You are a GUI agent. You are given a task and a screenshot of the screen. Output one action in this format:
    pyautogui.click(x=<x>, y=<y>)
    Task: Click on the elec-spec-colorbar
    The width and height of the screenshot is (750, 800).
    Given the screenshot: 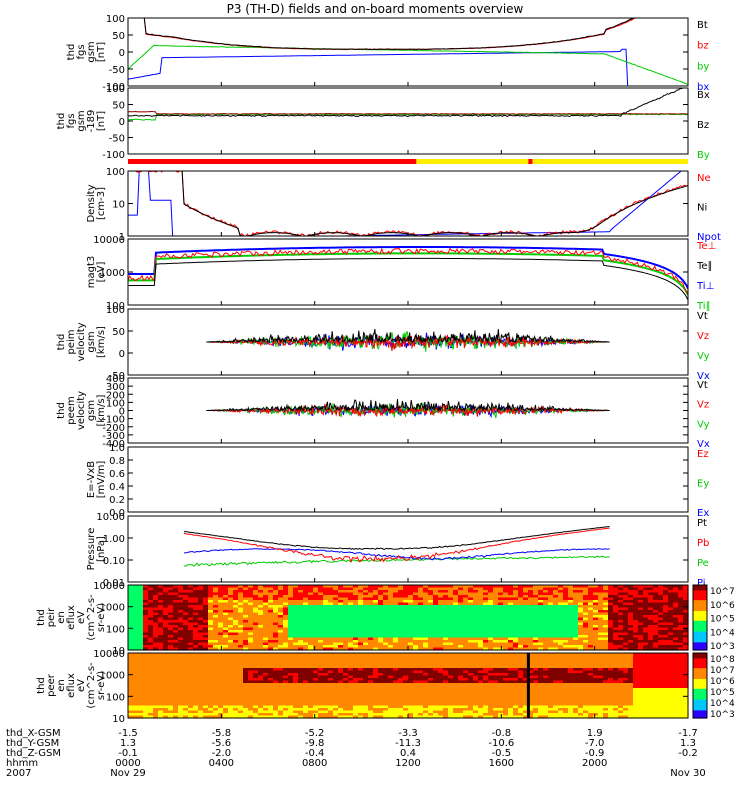 What is the action you would take?
    pyautogui.click(x=700, y=685)
    